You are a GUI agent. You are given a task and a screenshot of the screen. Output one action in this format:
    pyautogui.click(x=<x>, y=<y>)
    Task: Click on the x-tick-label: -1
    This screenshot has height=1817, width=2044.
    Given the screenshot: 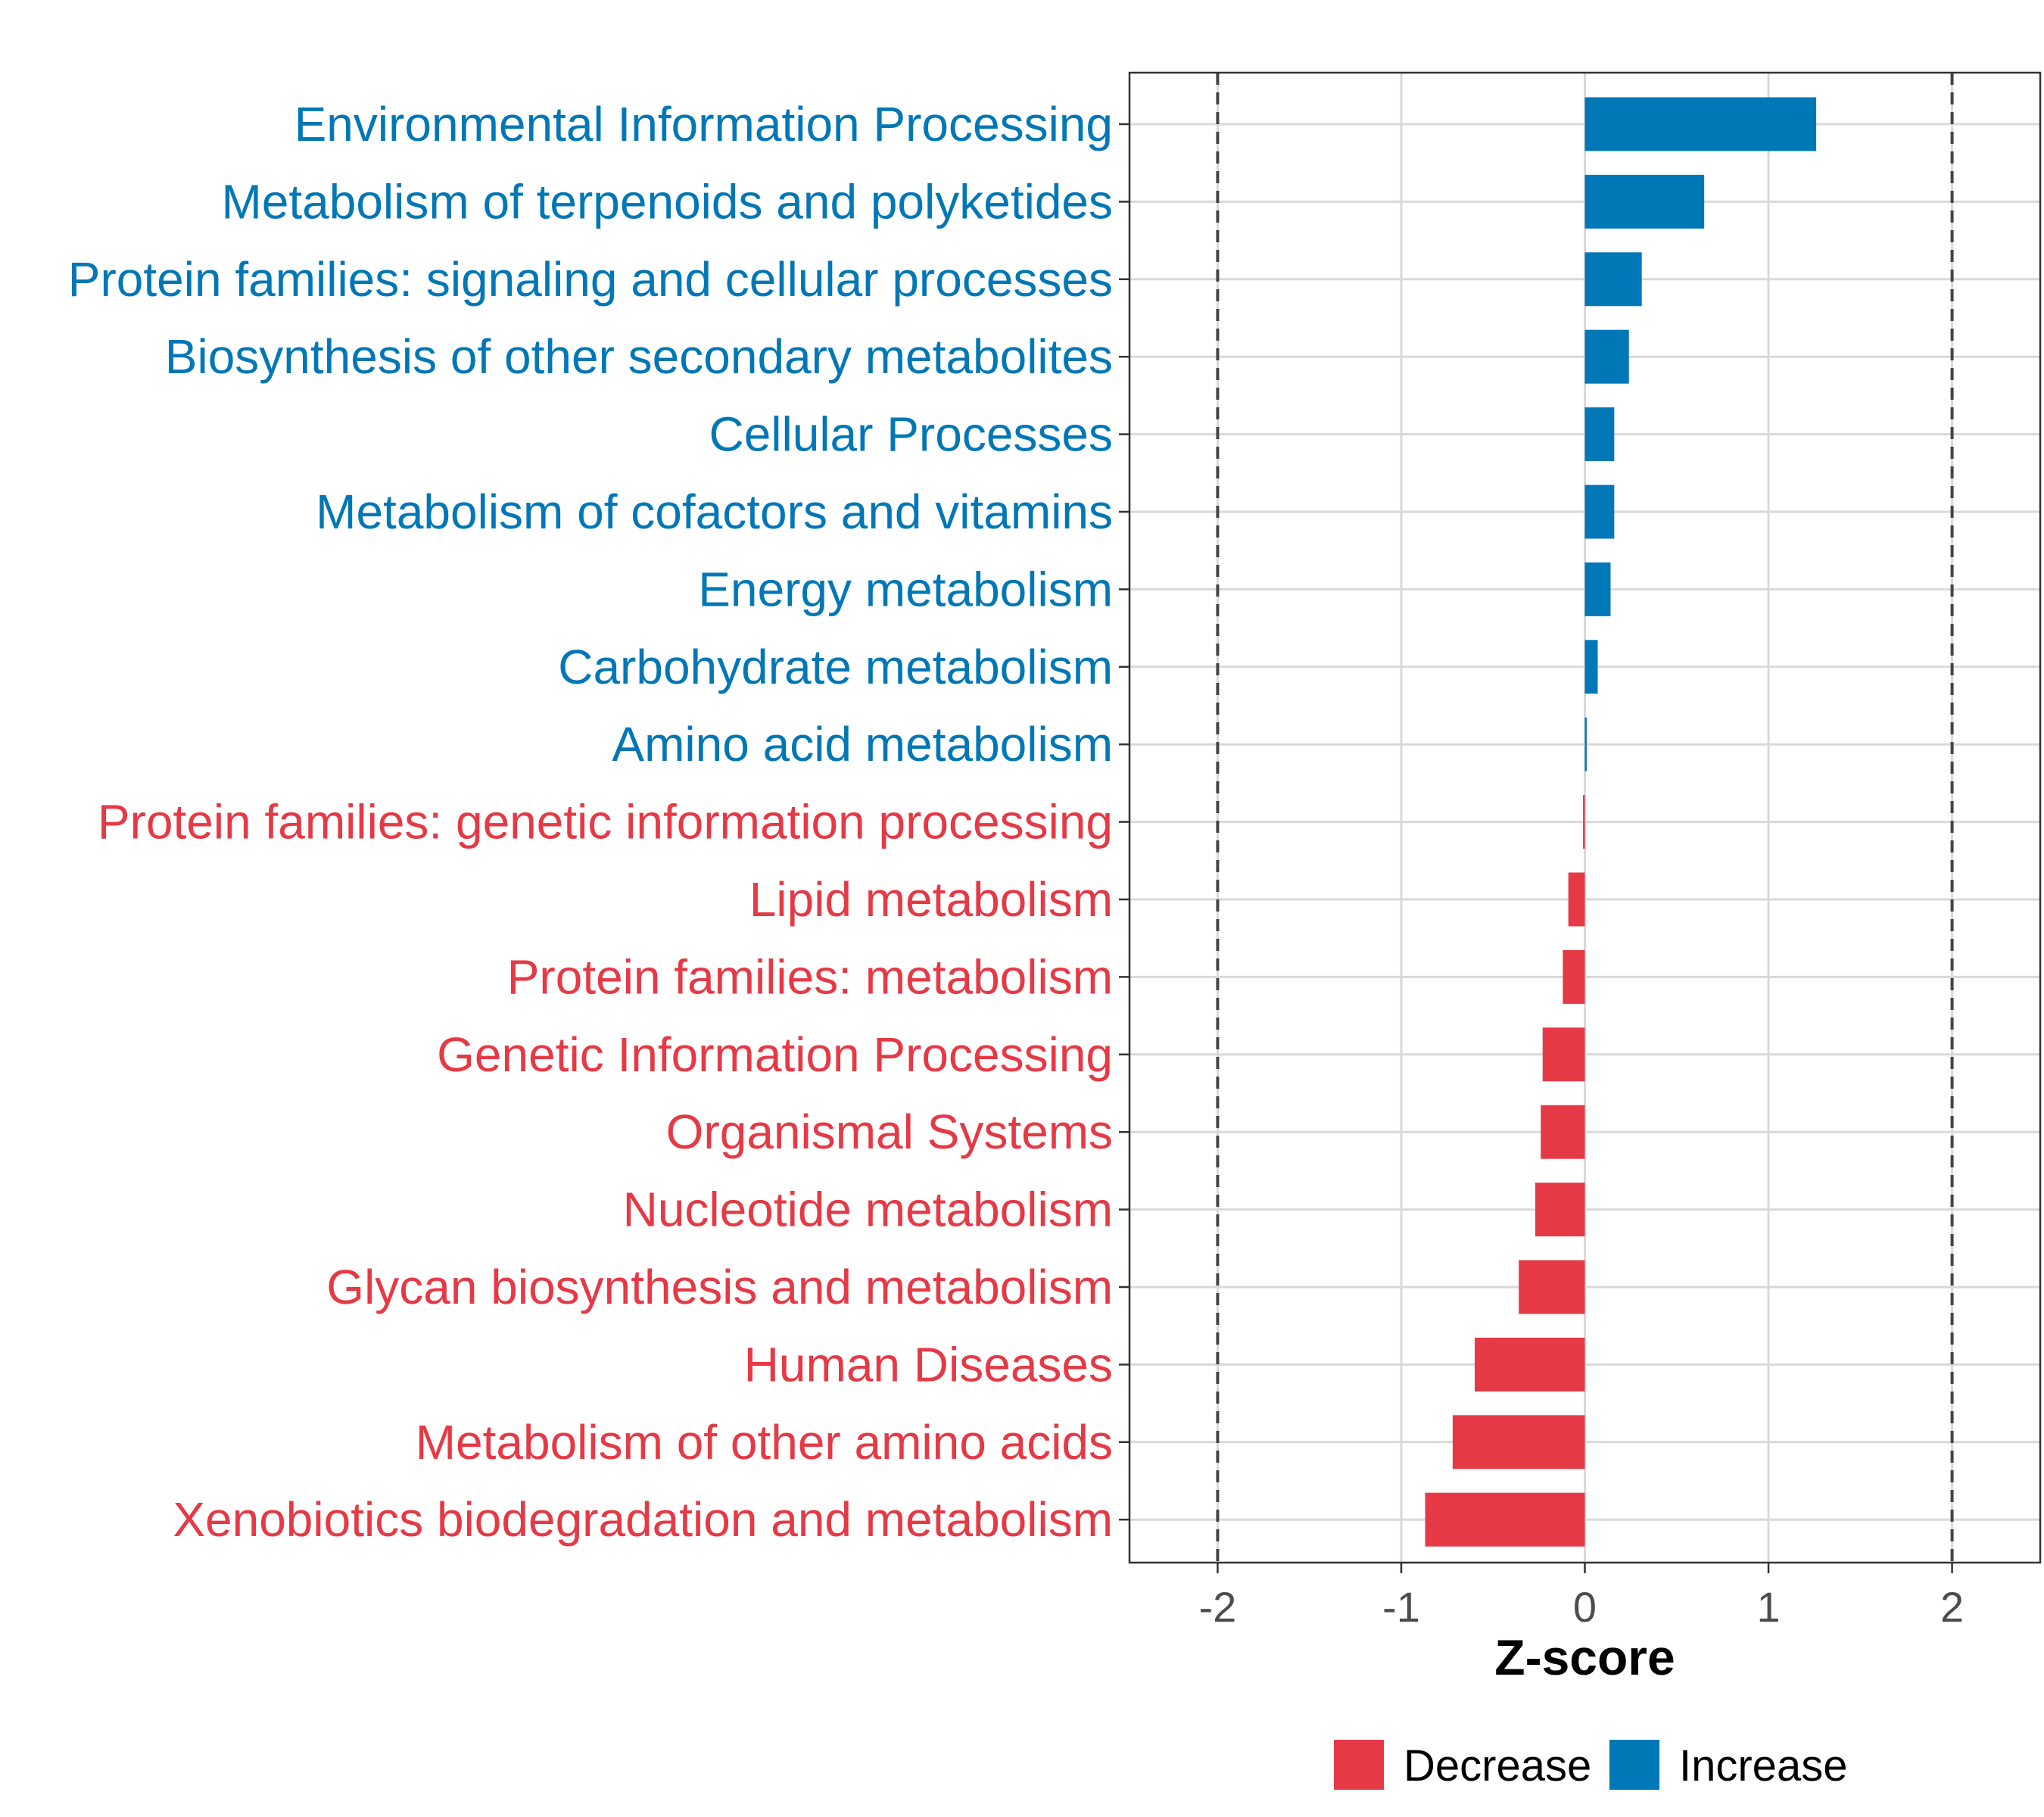 What is the action you would take?
    pyautogui.click(x=1401, y=1607)
    